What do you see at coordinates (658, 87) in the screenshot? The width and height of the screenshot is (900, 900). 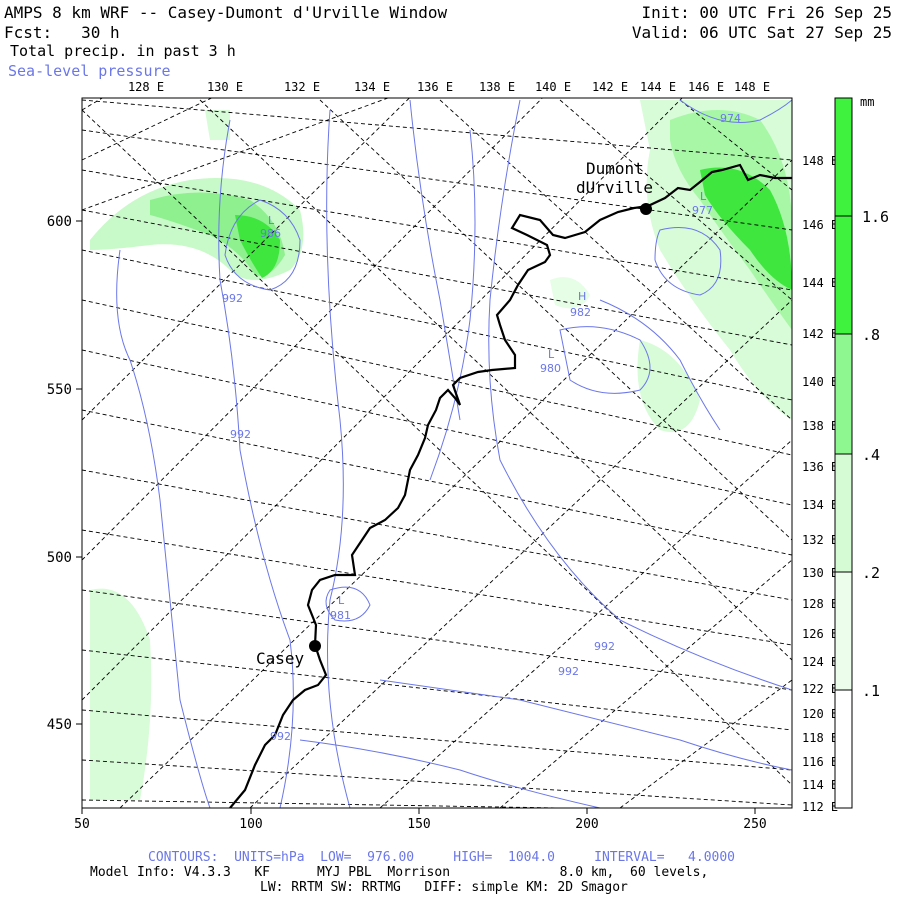 I see `top-lon-label: 144 E` at bounding box center [658, 87].